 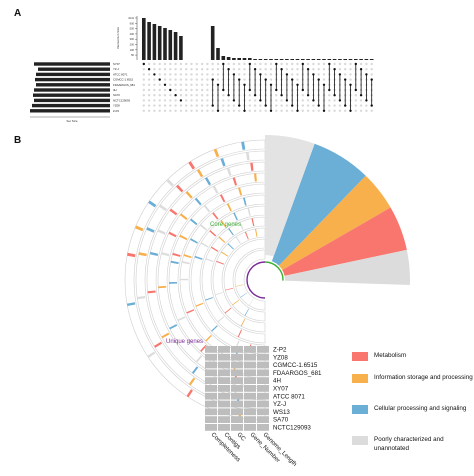 I want to click on genome-label: SA70, so click(x=281, y=420).